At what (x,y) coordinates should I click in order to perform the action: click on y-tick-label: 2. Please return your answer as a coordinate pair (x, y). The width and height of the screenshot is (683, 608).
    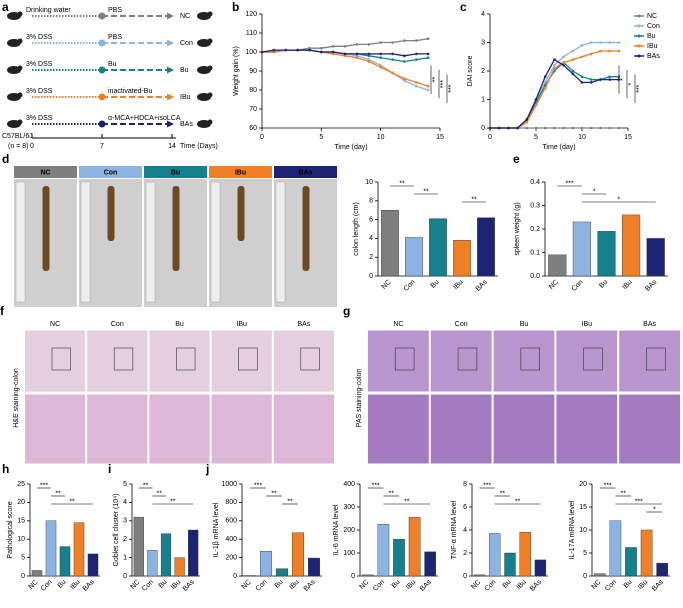
    Looking at the image, I should click on (125, 539).